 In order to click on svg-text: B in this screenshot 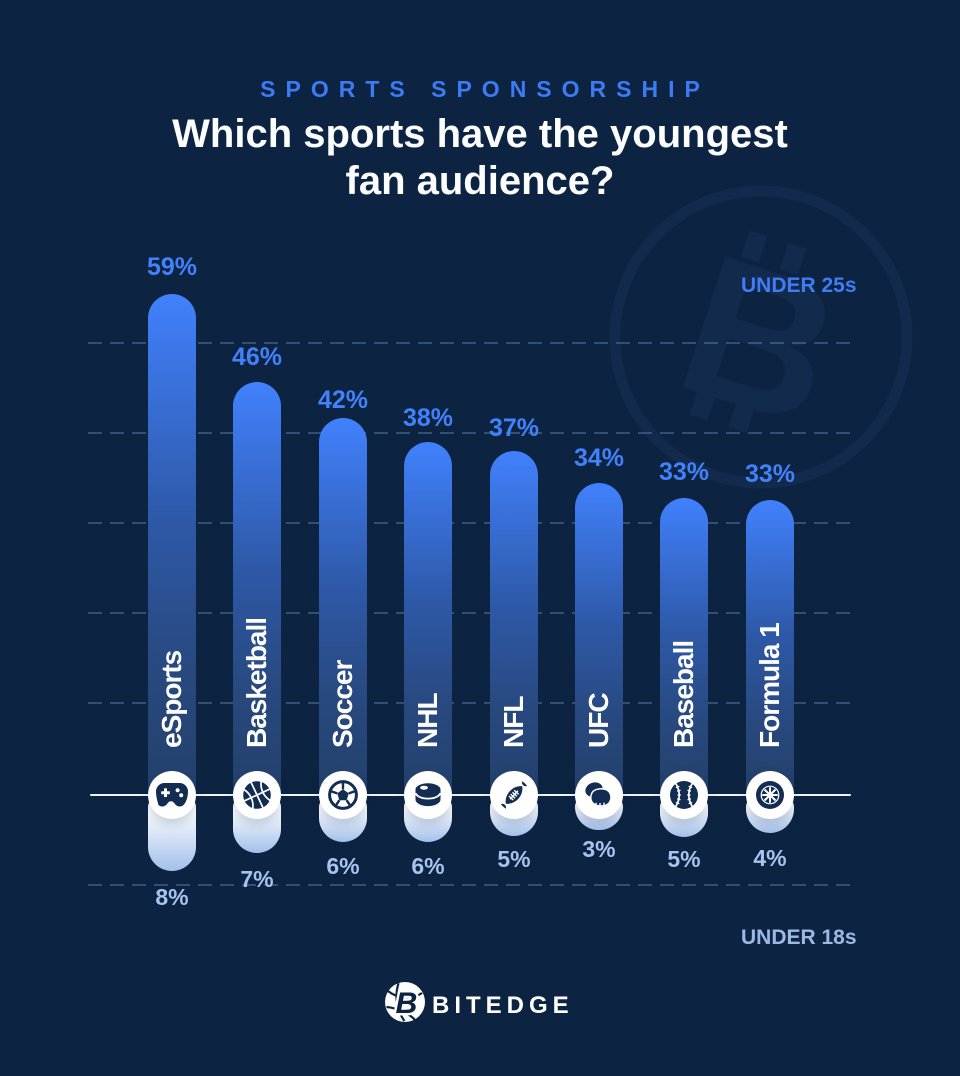, I will do `click(407, 1003)`.